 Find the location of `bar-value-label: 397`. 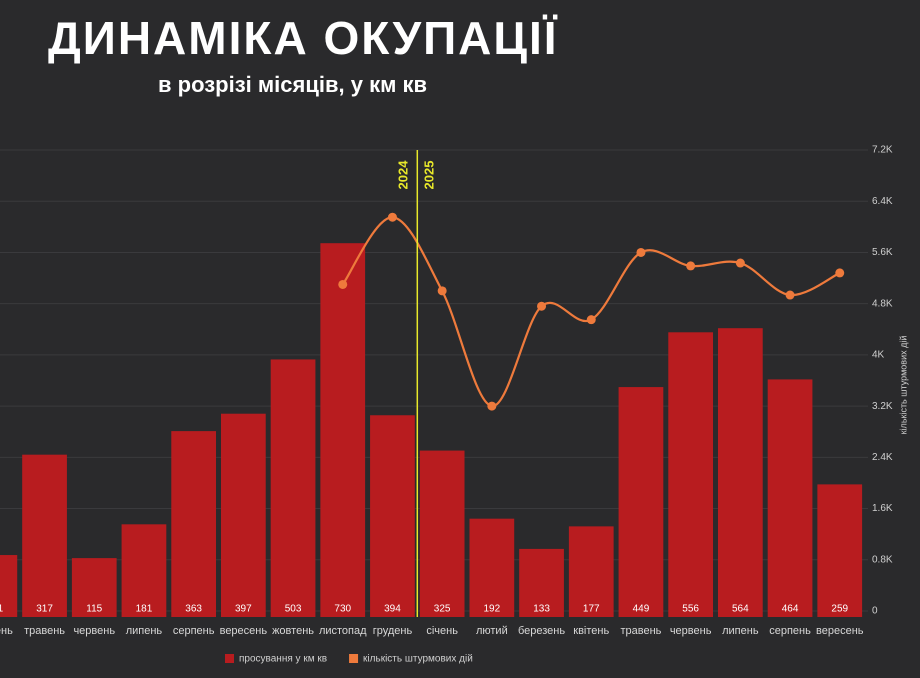

bar-value-label: 397 is located at coordinates (243, 609).